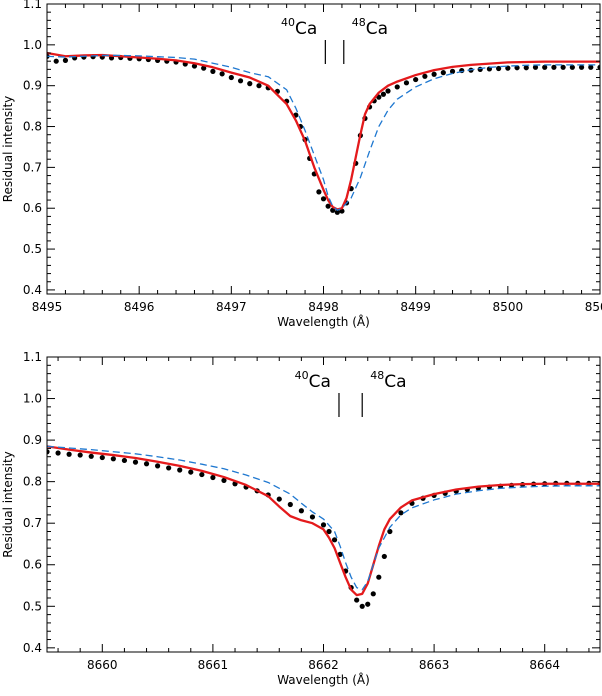 The width and height of the screenshot is (602, 696). What do you see at coordinates (47, 307) in the screenshot?
I see `x-tick-label: 8495` at bounding box center [47, 307].